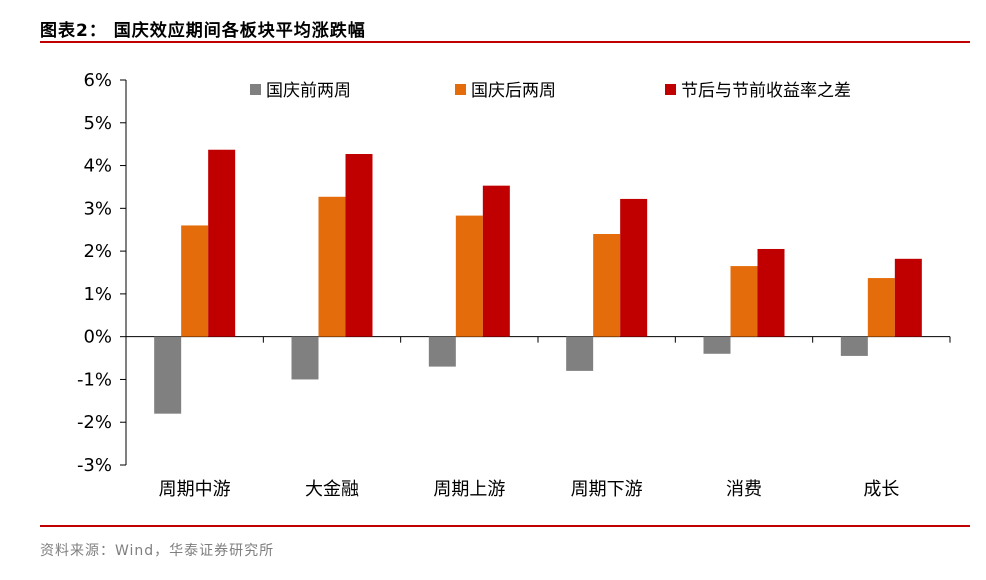  What do you see at coordinates (469, 489) in the screenshot?
I see `x-category-label: 周期上游` at bounding box center [469, 489].